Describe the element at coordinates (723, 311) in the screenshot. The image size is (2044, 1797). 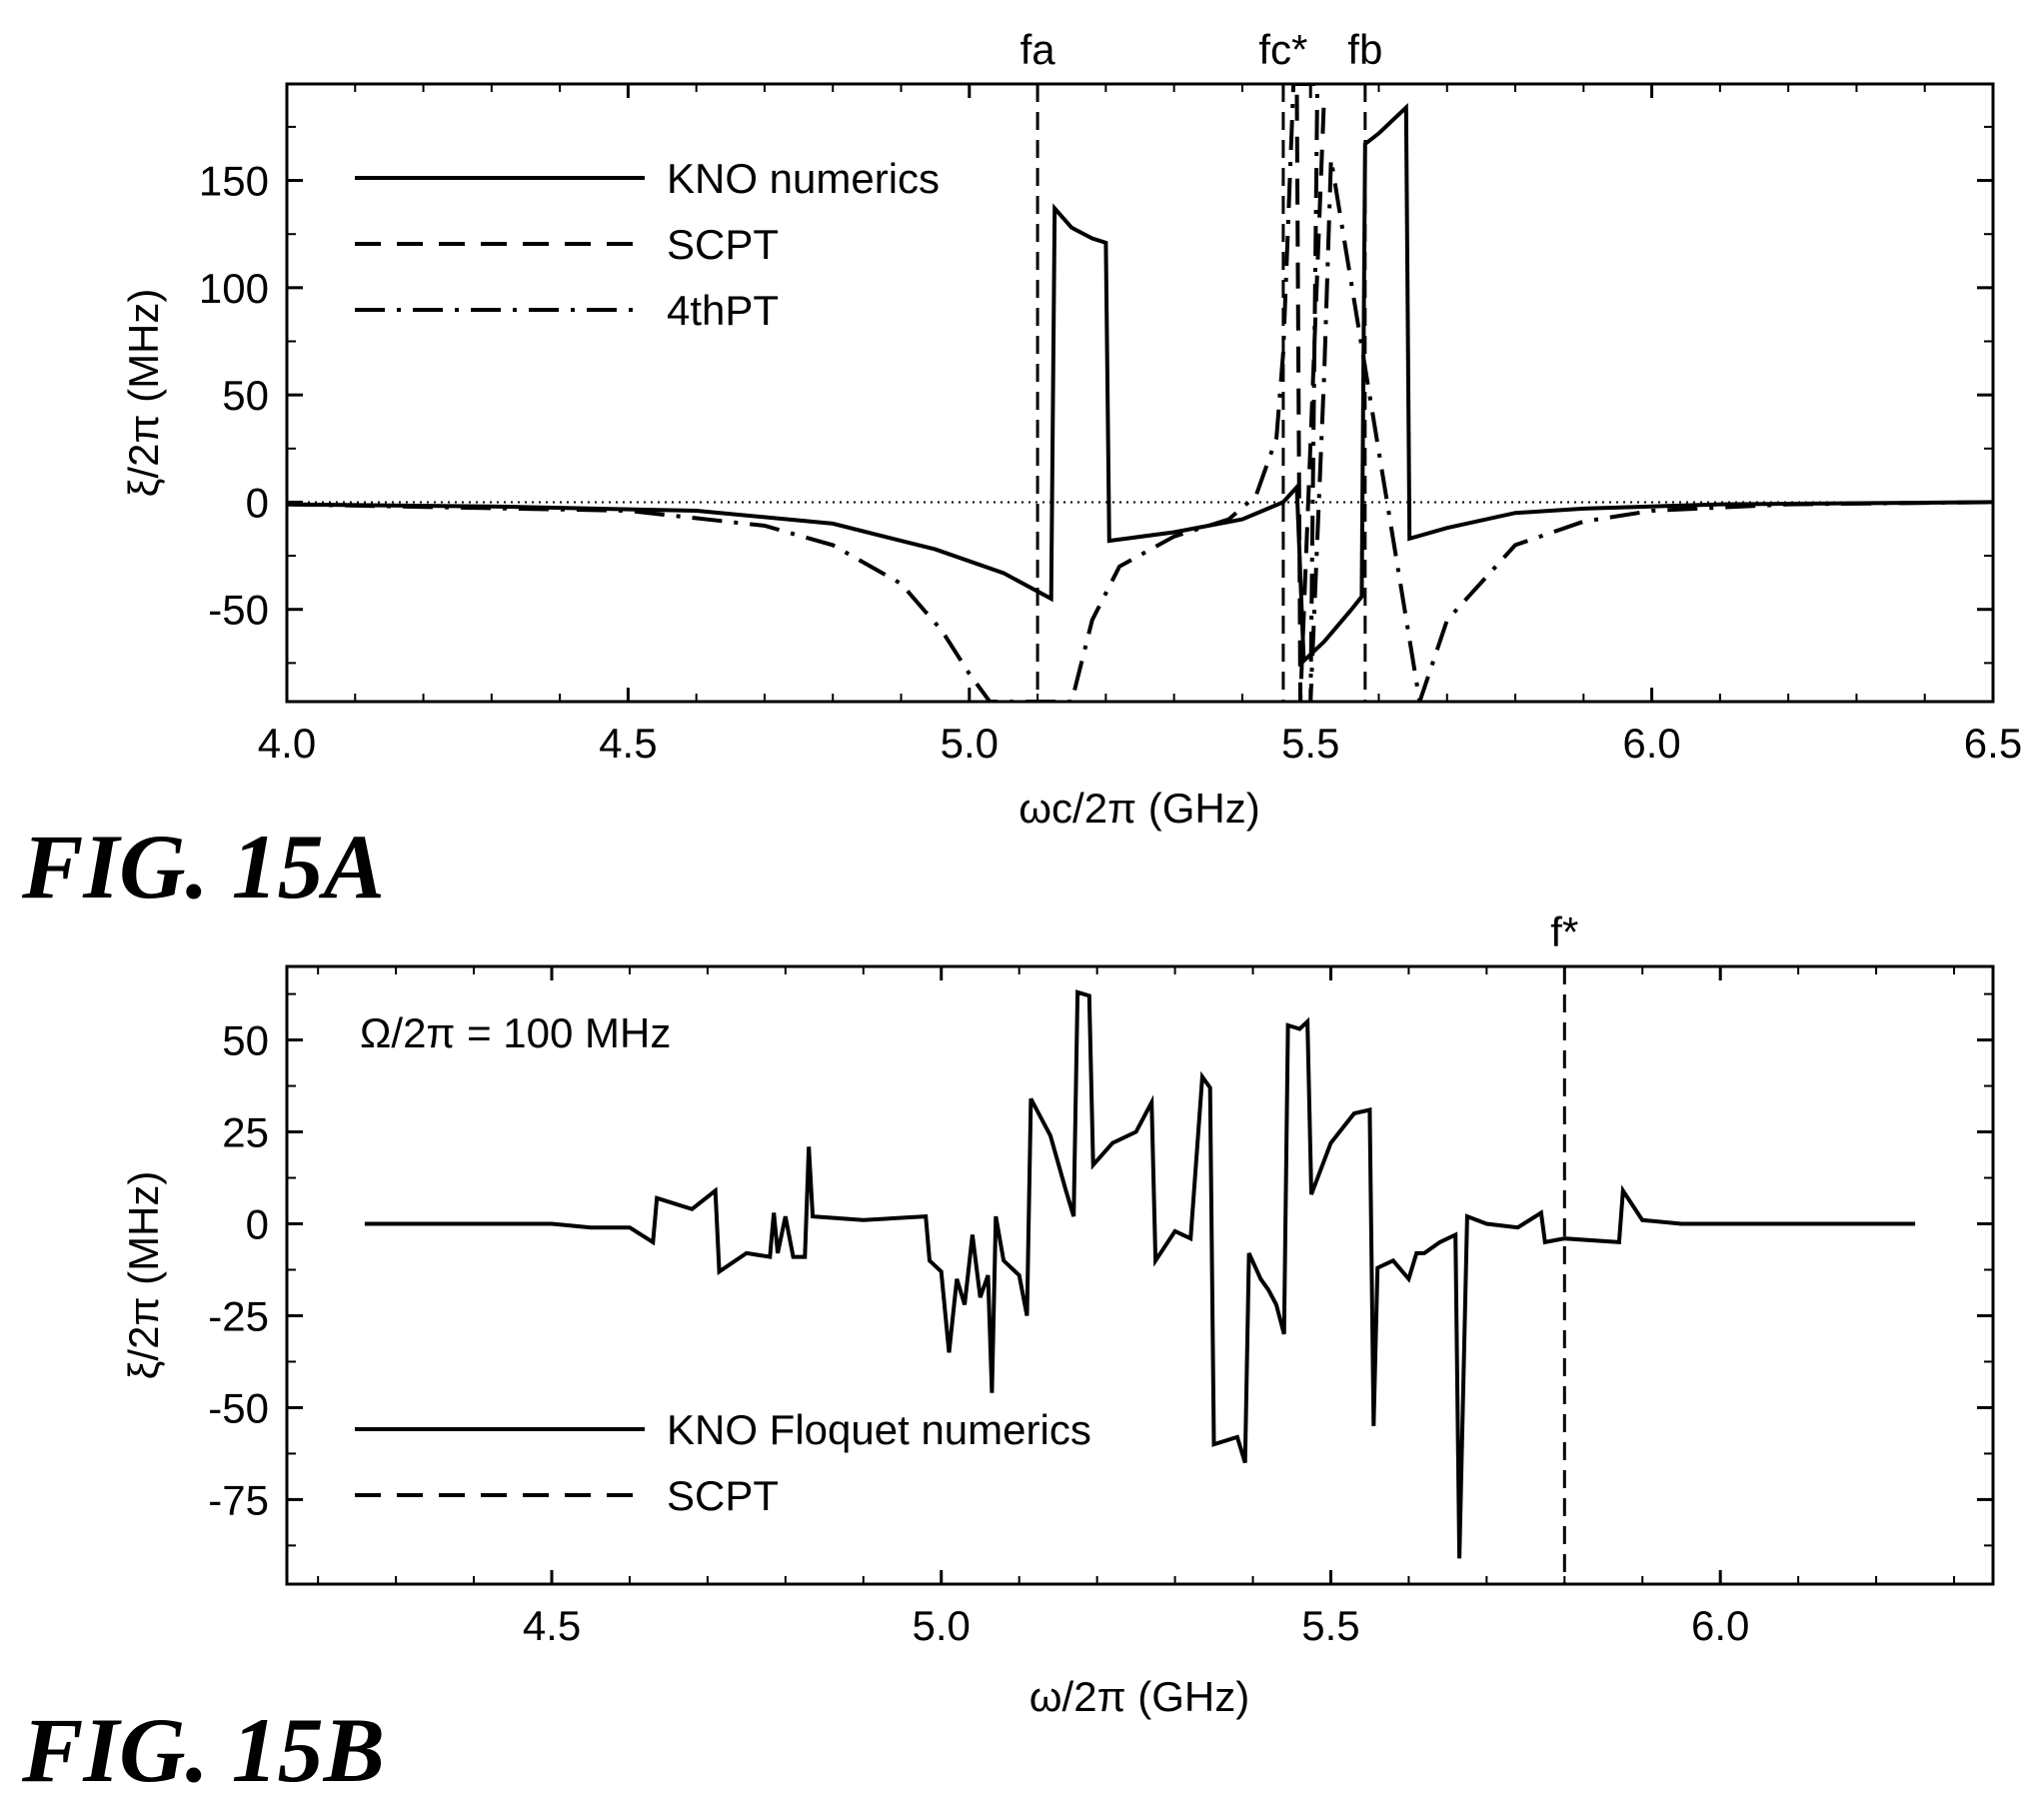
I see `legend-label: 4thPT` at that location.